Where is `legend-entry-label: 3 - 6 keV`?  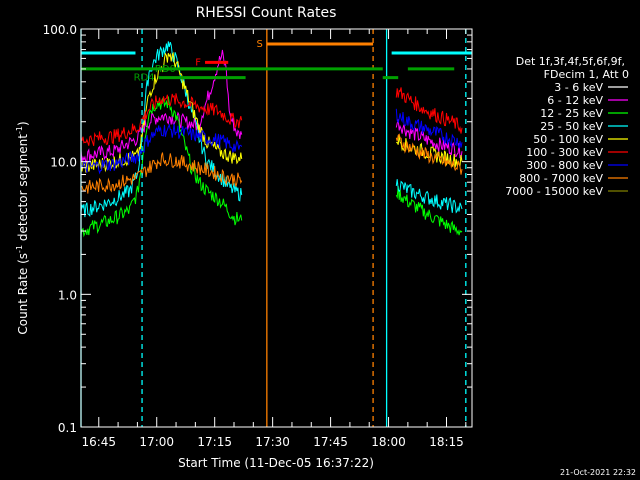
legend-entry-label: 3 - 6 keV is located at coordinates (578, 87).